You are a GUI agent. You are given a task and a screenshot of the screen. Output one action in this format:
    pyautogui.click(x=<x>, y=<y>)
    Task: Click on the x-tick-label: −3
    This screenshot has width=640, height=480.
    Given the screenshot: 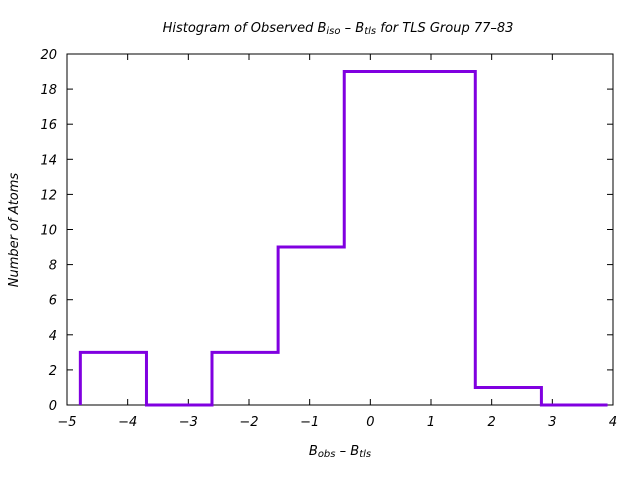 What is the action you would take?
    pyautogui.click(x=188, y=422)
    